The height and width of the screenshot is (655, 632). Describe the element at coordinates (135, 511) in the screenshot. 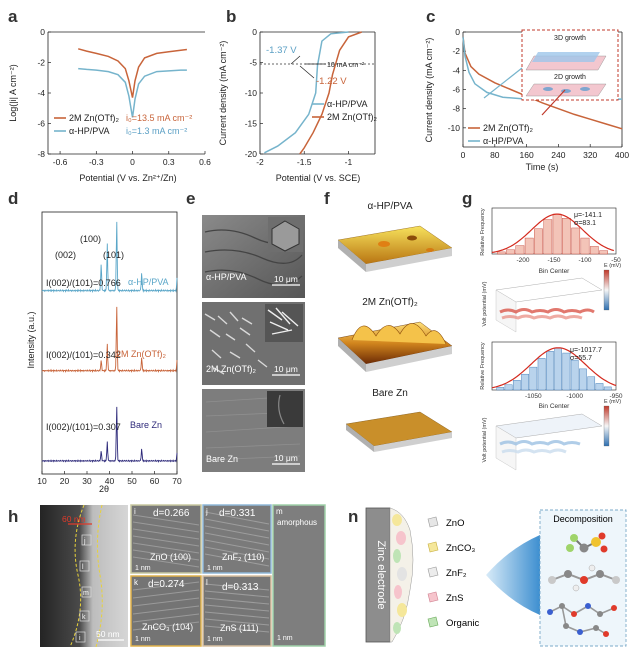

I see `tile-i-letter: i` at that location.